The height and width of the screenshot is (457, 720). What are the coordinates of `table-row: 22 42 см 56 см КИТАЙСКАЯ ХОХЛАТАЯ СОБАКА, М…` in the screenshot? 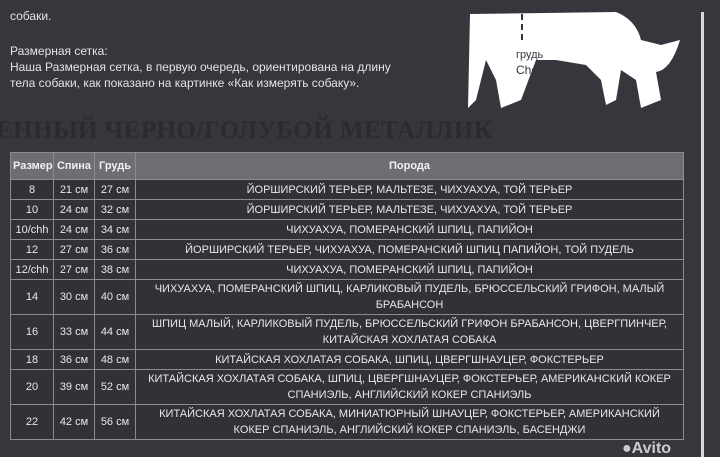 It's located at (347, 422).